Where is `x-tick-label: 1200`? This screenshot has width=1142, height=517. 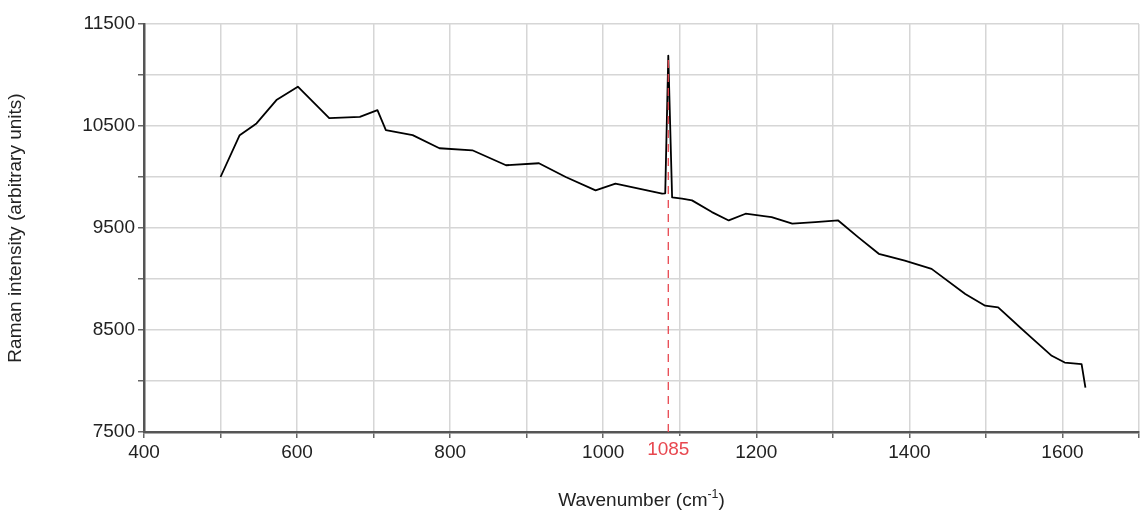 x-tick-label: 1200 is located at coordinates (756, 451).